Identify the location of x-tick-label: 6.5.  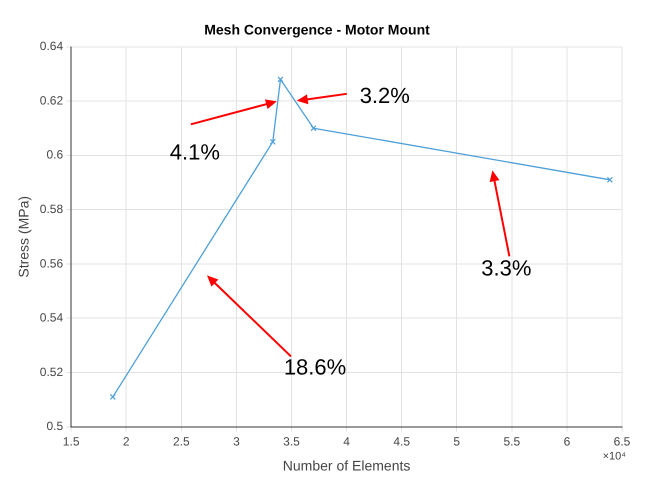
(622, 441).